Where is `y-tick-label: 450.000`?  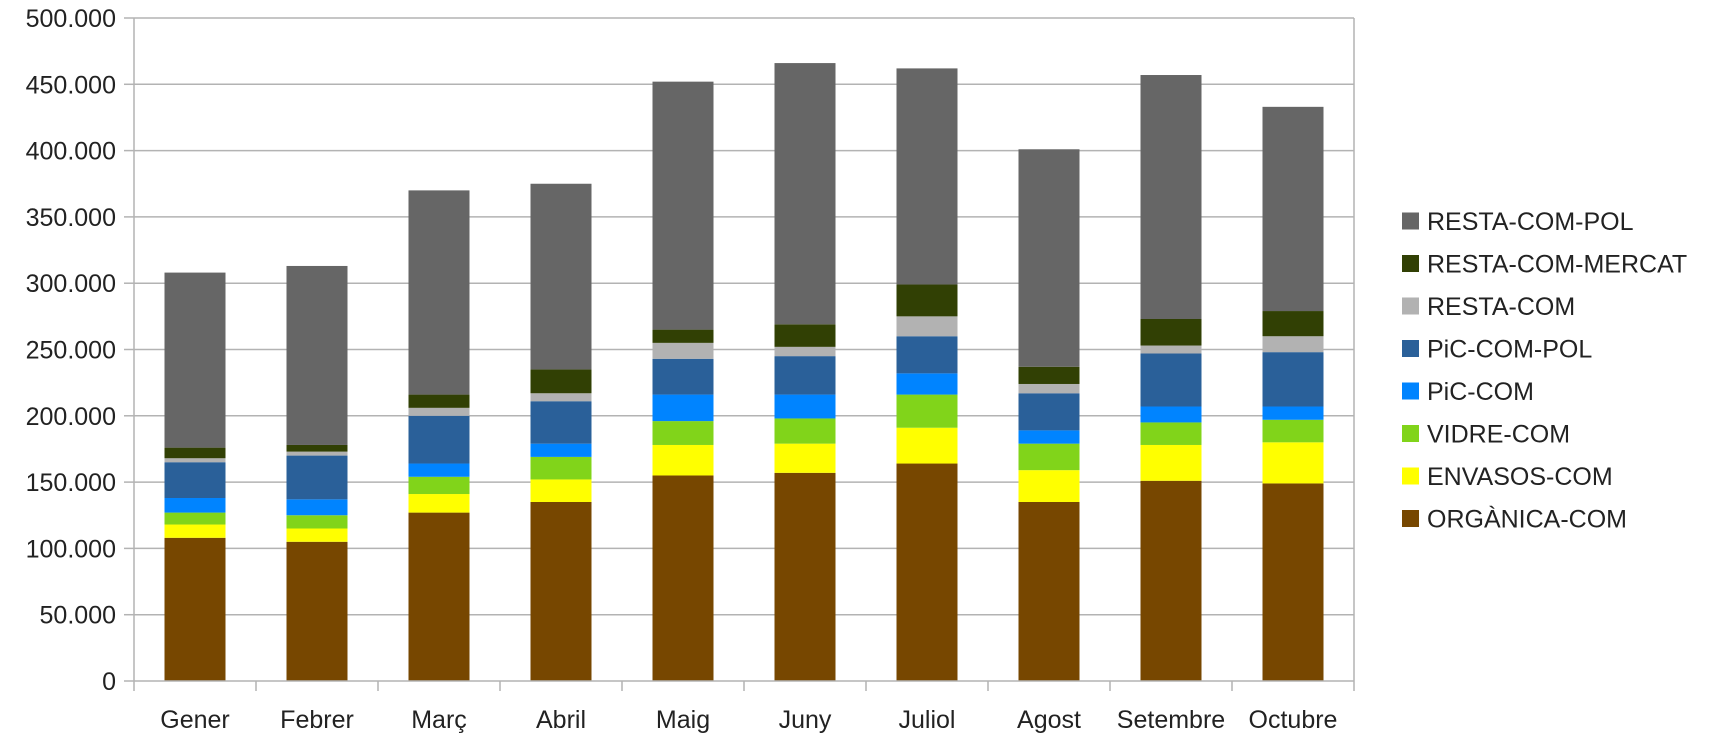
y-tick-label: 450.000 is located at coordinates (71, 85).